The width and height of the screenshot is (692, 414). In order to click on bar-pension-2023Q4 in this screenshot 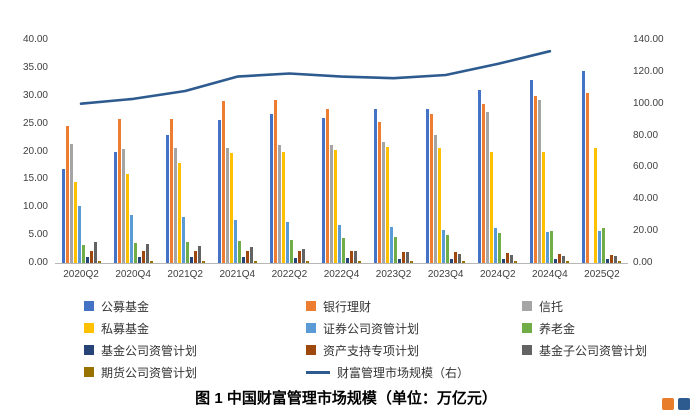, I will do `click(448, 249)`.